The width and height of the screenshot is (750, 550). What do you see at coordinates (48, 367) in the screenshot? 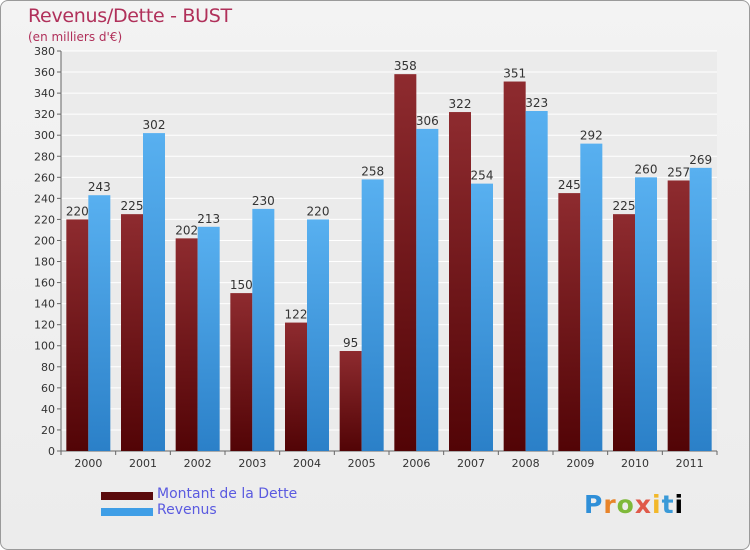
I see `y-tick-label: 80` at bounding box center [48, 367].